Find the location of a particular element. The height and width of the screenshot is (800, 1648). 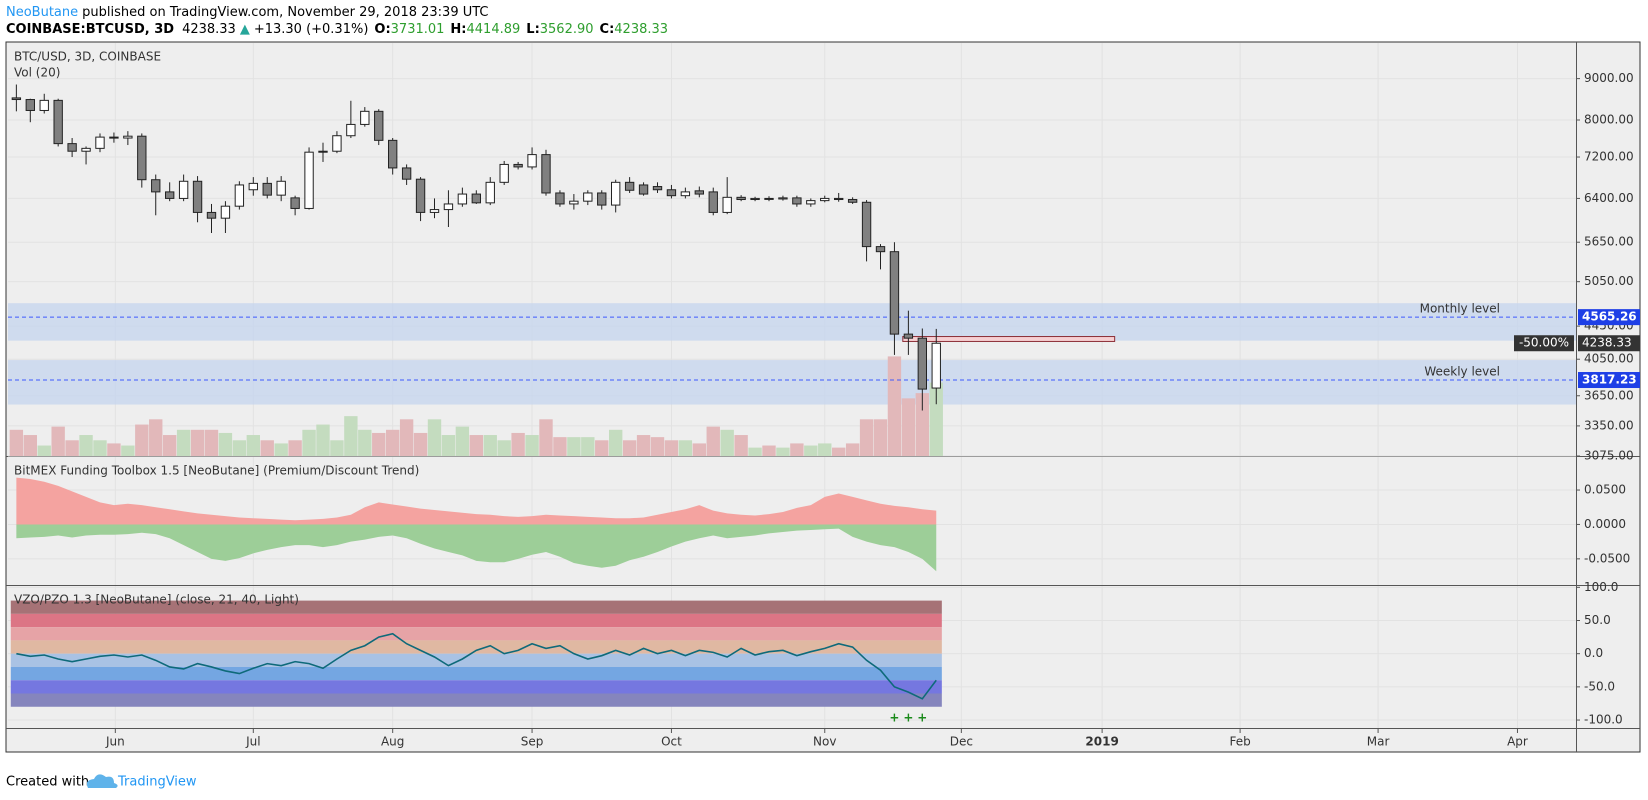

last-price: 4238.33 is located at coordinates (1607, 343).